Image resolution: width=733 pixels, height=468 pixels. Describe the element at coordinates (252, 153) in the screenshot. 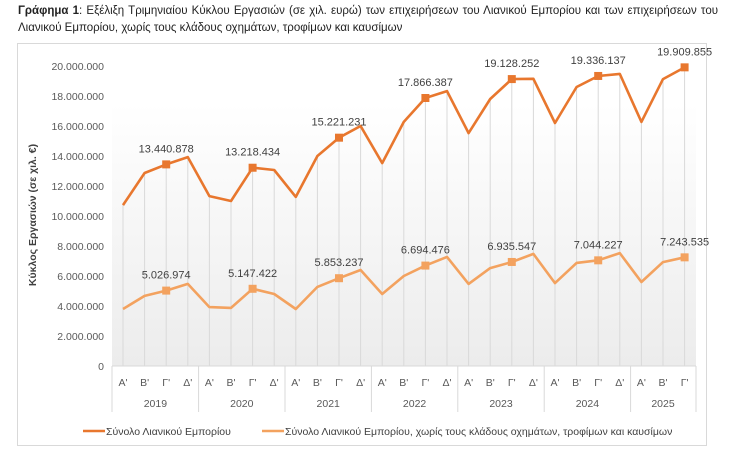

I see `data-label: 13.218.434` at that location.